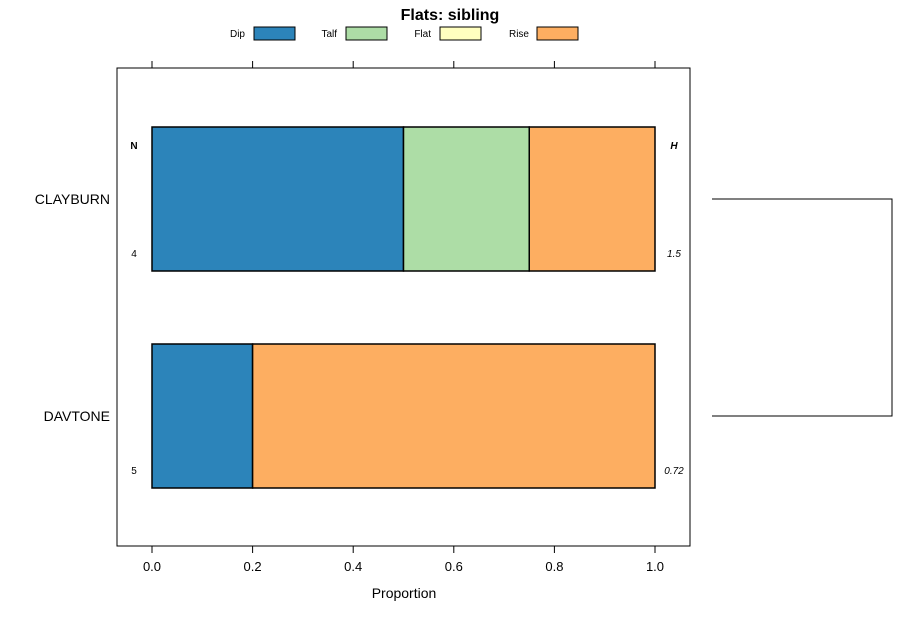 The image size is (900, 620). Describe the element at coordinates (72, 199) in the screenshot. I see `category-label-clayburn: CLAYBURN` at that location.